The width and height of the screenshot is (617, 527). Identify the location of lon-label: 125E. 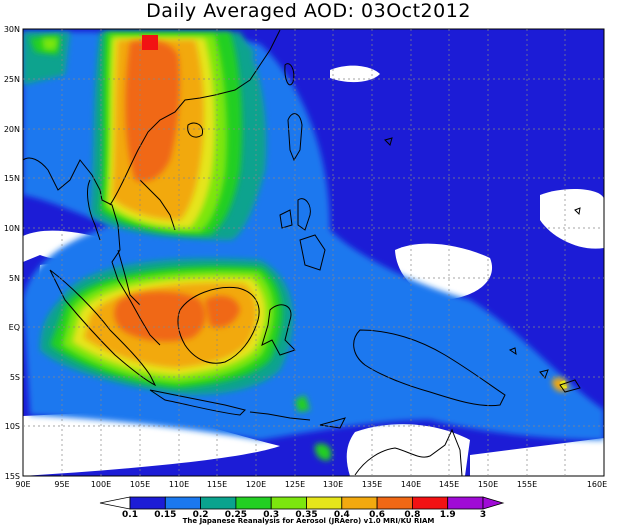
(295, 484).